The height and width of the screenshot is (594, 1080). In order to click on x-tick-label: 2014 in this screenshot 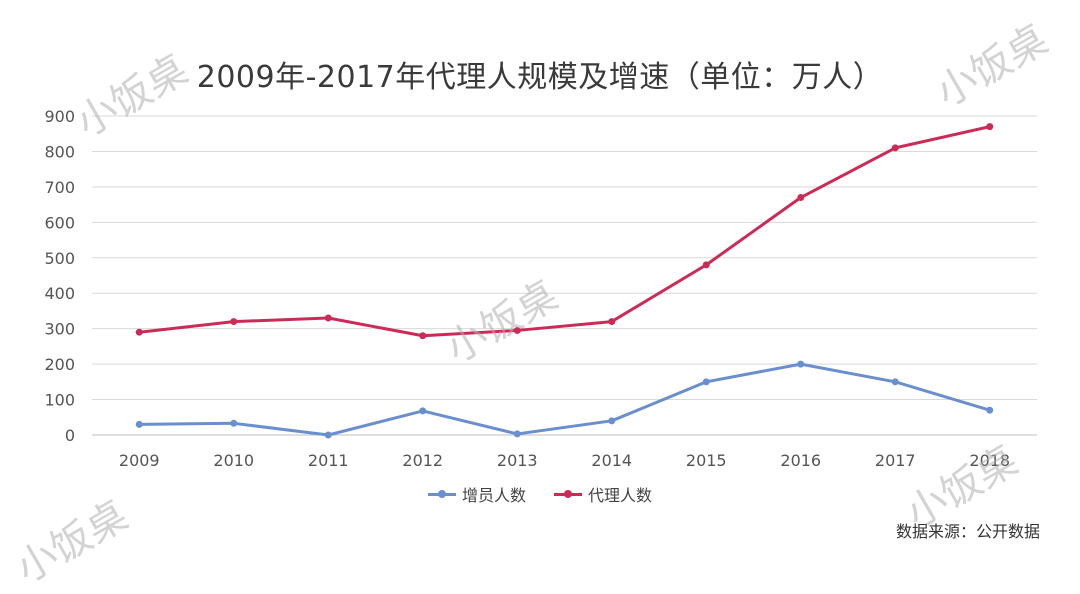, I will do `click(611, 460)`.